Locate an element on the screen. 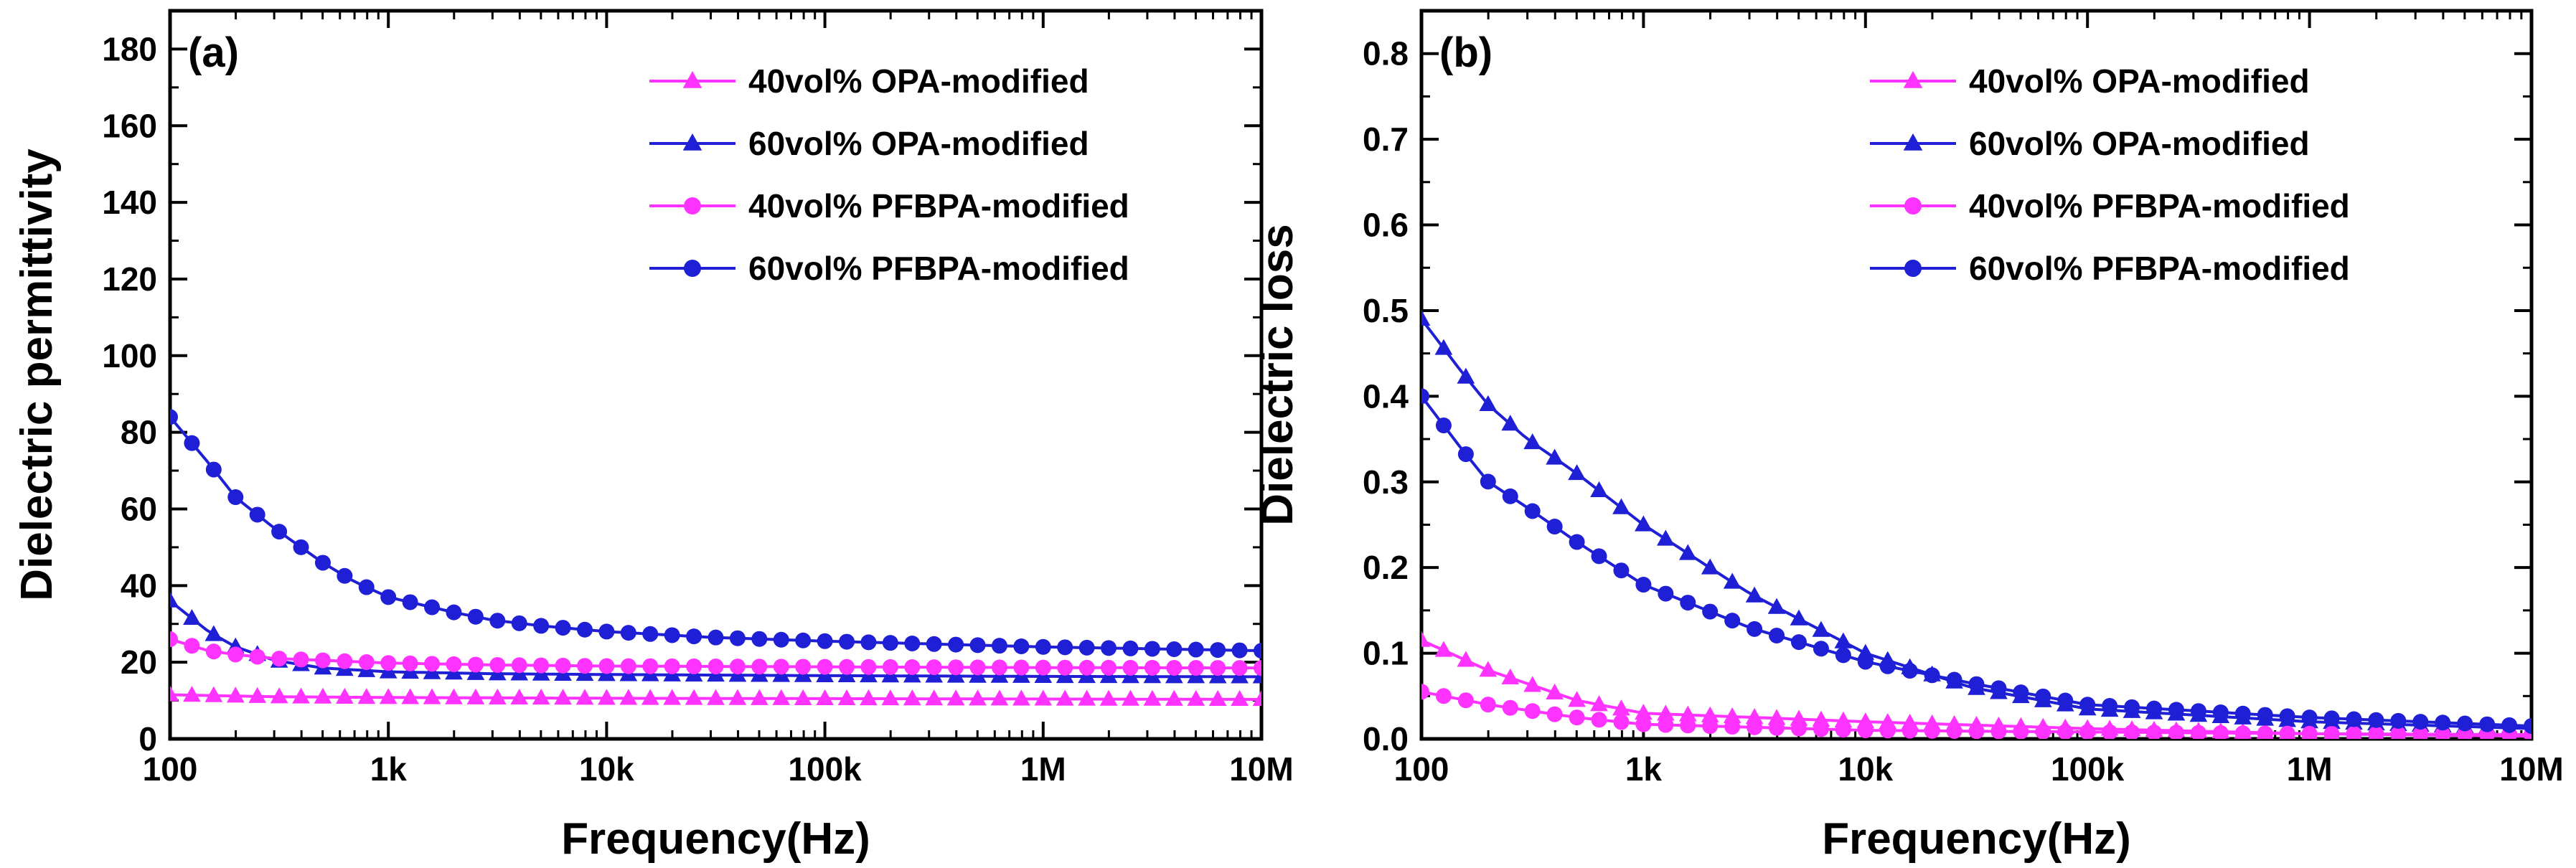  y-tick-label: 180 is located at coordinates (129, 48).